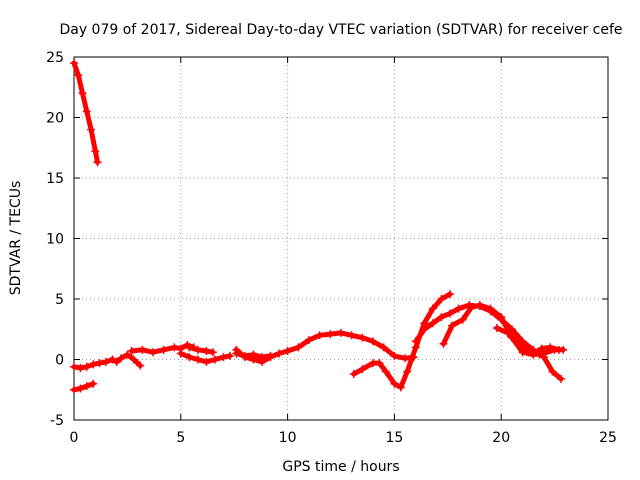 Image resolution: width=640 pixels, height=480 pixels. I want to click on x-tick-label: 15, so click(394, 438).